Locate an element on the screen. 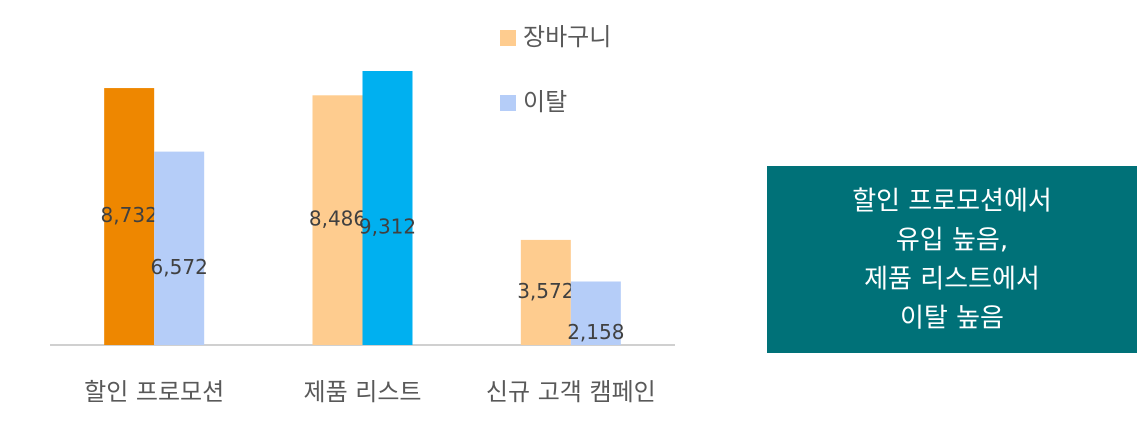  legend-label: 장바구니 is located at coordinates (567, 37).